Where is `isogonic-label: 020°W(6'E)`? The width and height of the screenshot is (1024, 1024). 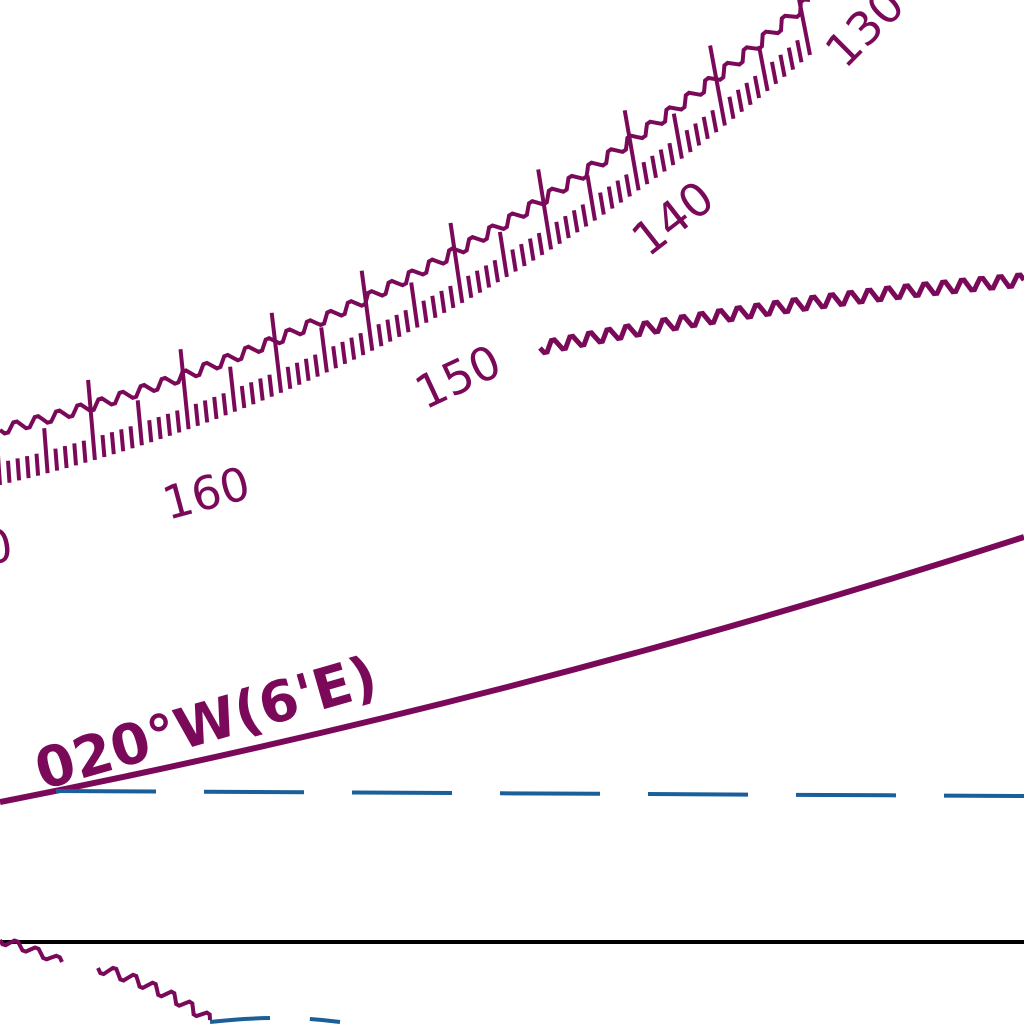
isogonic-label: 020°W(6'E) is located at coordinates (206, 724).